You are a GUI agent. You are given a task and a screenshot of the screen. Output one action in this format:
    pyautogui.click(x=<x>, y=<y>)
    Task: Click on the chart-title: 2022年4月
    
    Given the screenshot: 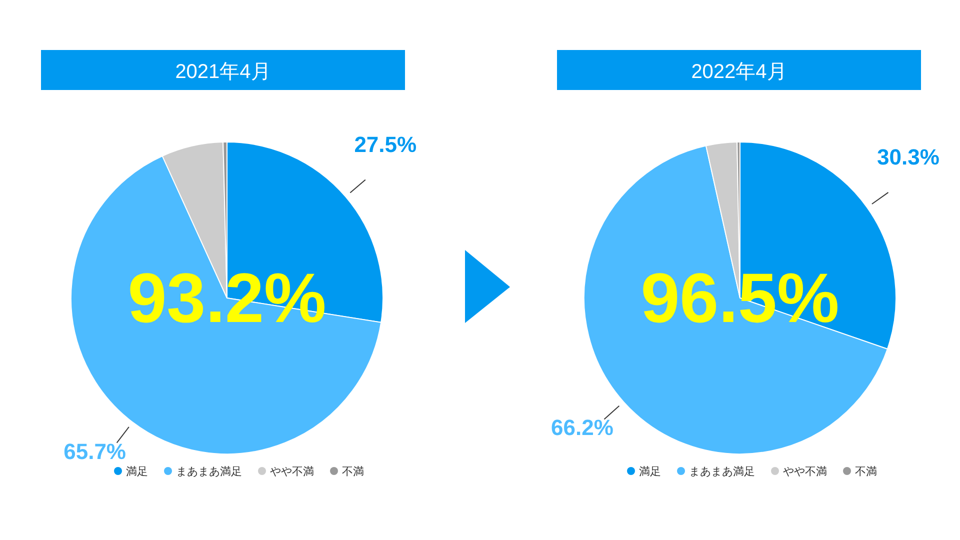 What is the action you would take?
    pyautogui.click(x=739, y=72)
    